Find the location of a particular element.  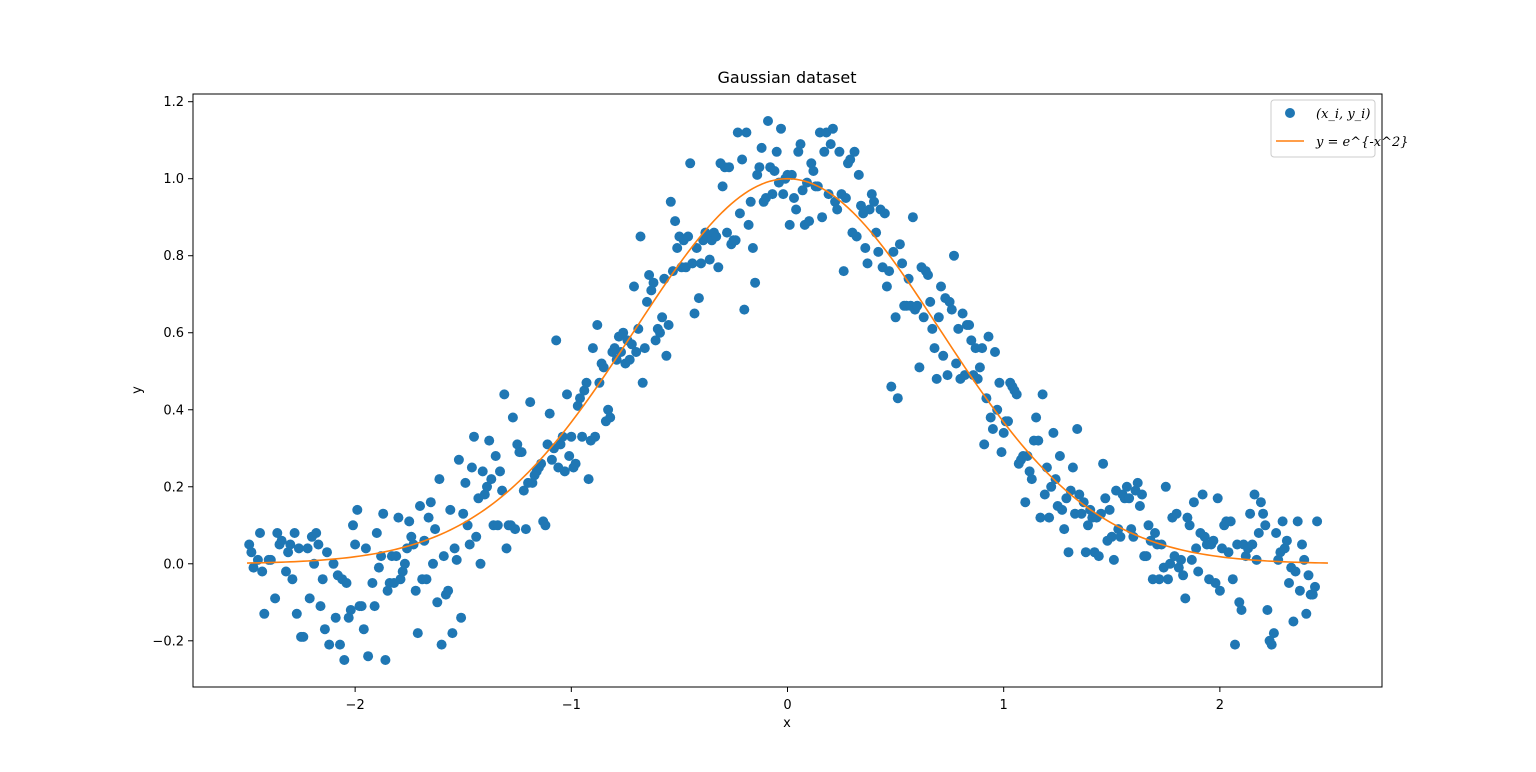

legend: (x_i, y_i) y = e^{-x^2} is located at coordinates (1339, 128).